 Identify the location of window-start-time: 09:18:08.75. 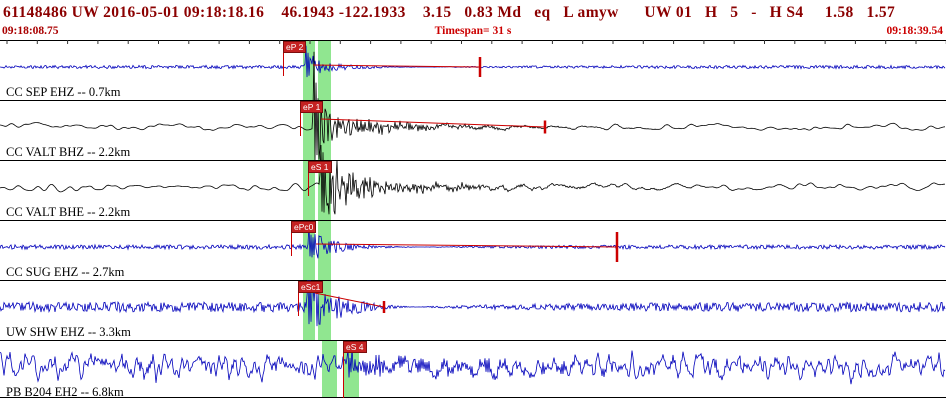
(30, 31).